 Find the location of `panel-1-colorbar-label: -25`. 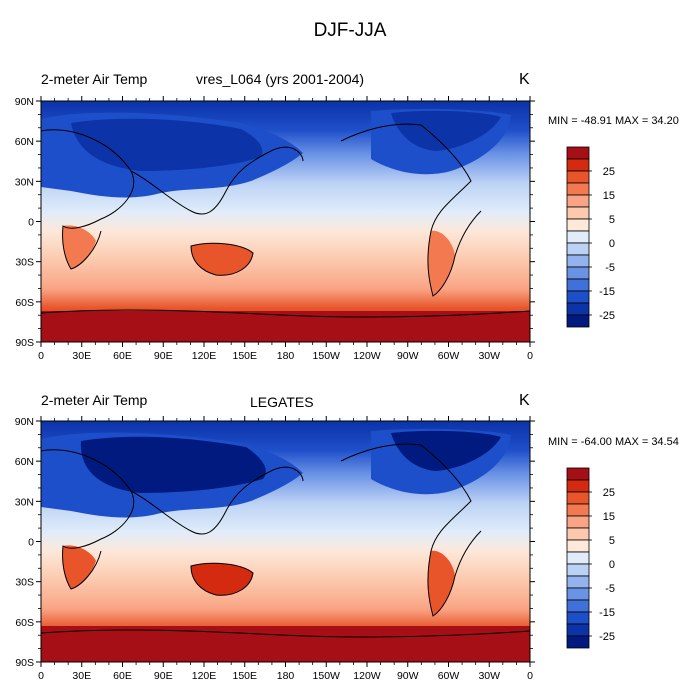

panel-1-colorbar-label: -25 is located at coordinates (607, 316).